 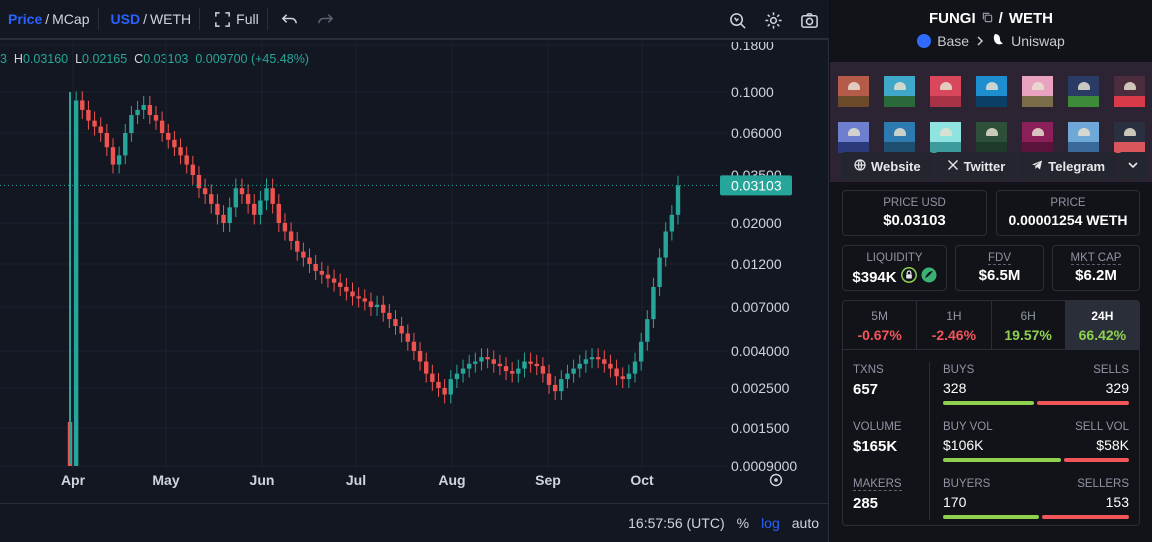 What do you see at coordinates (1029, 325) in the screenshot?
I see `tab-6h: 6H 19.57%` at bounding box center [1029, 325].